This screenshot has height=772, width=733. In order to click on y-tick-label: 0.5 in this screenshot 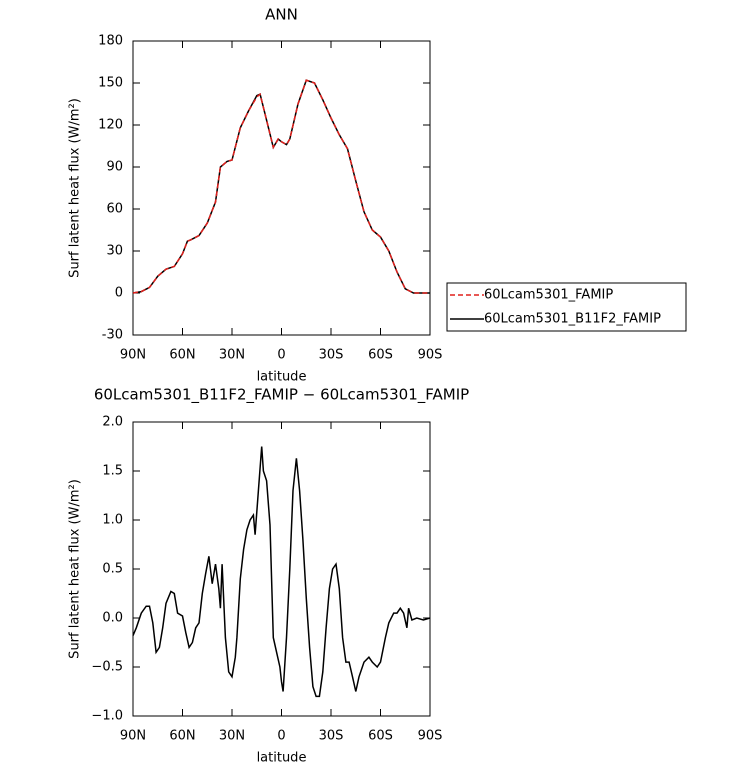, I will do `click(112, 569)`.